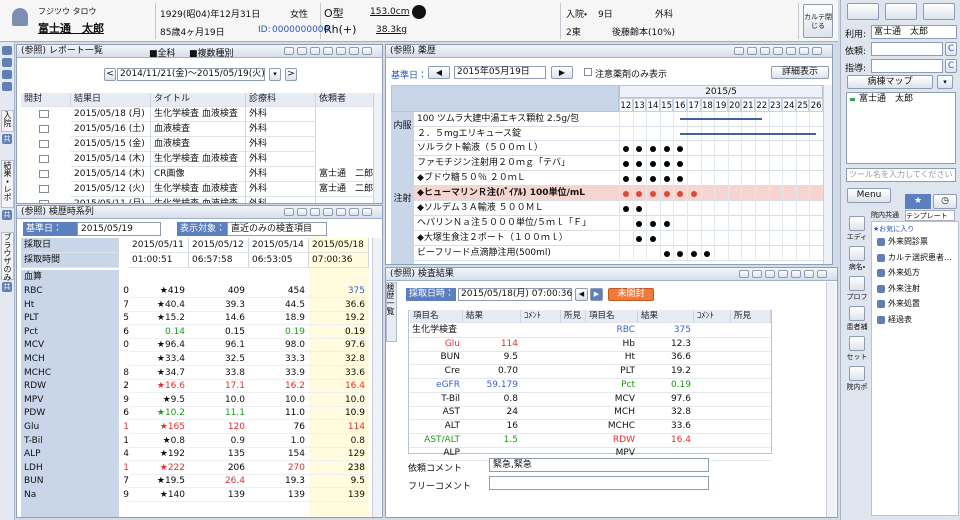  I want to click on free-comment, so click(599, 483).